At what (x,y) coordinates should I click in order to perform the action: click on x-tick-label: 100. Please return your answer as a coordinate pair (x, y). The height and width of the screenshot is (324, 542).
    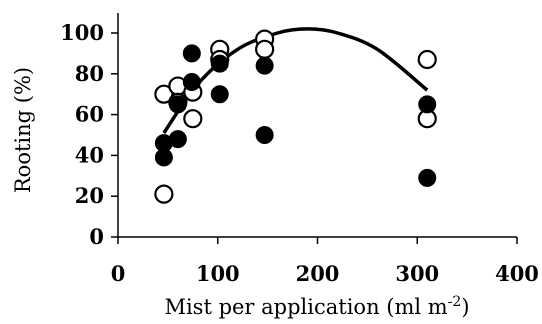
    Looking at the image, I should click on (218, 273).